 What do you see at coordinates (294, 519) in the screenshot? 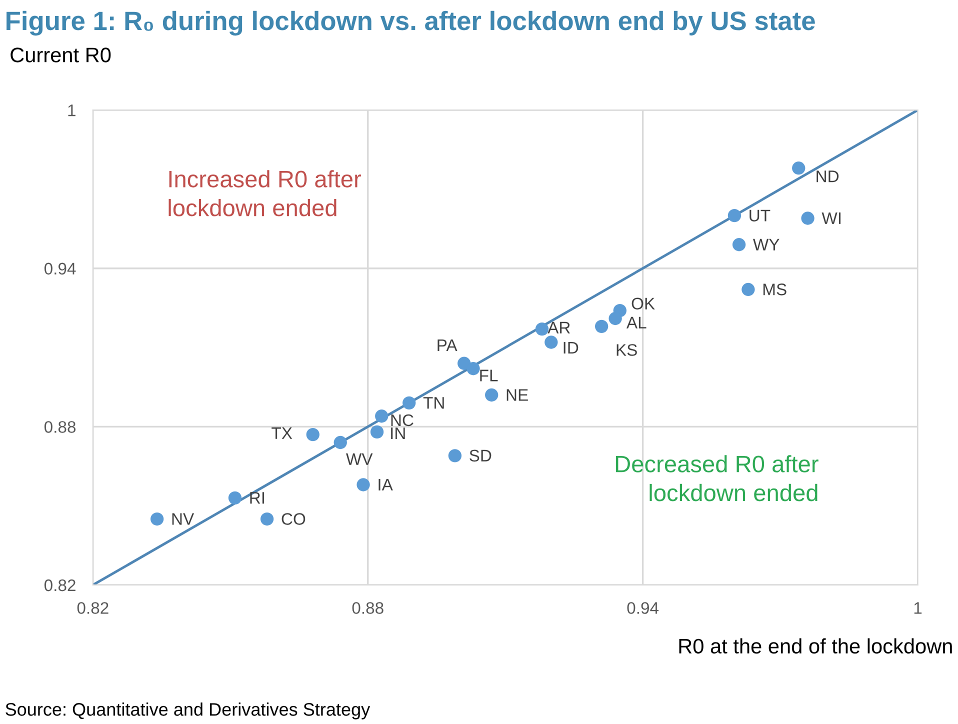
I see `series-label: CO` at bounding box center [294, 519].